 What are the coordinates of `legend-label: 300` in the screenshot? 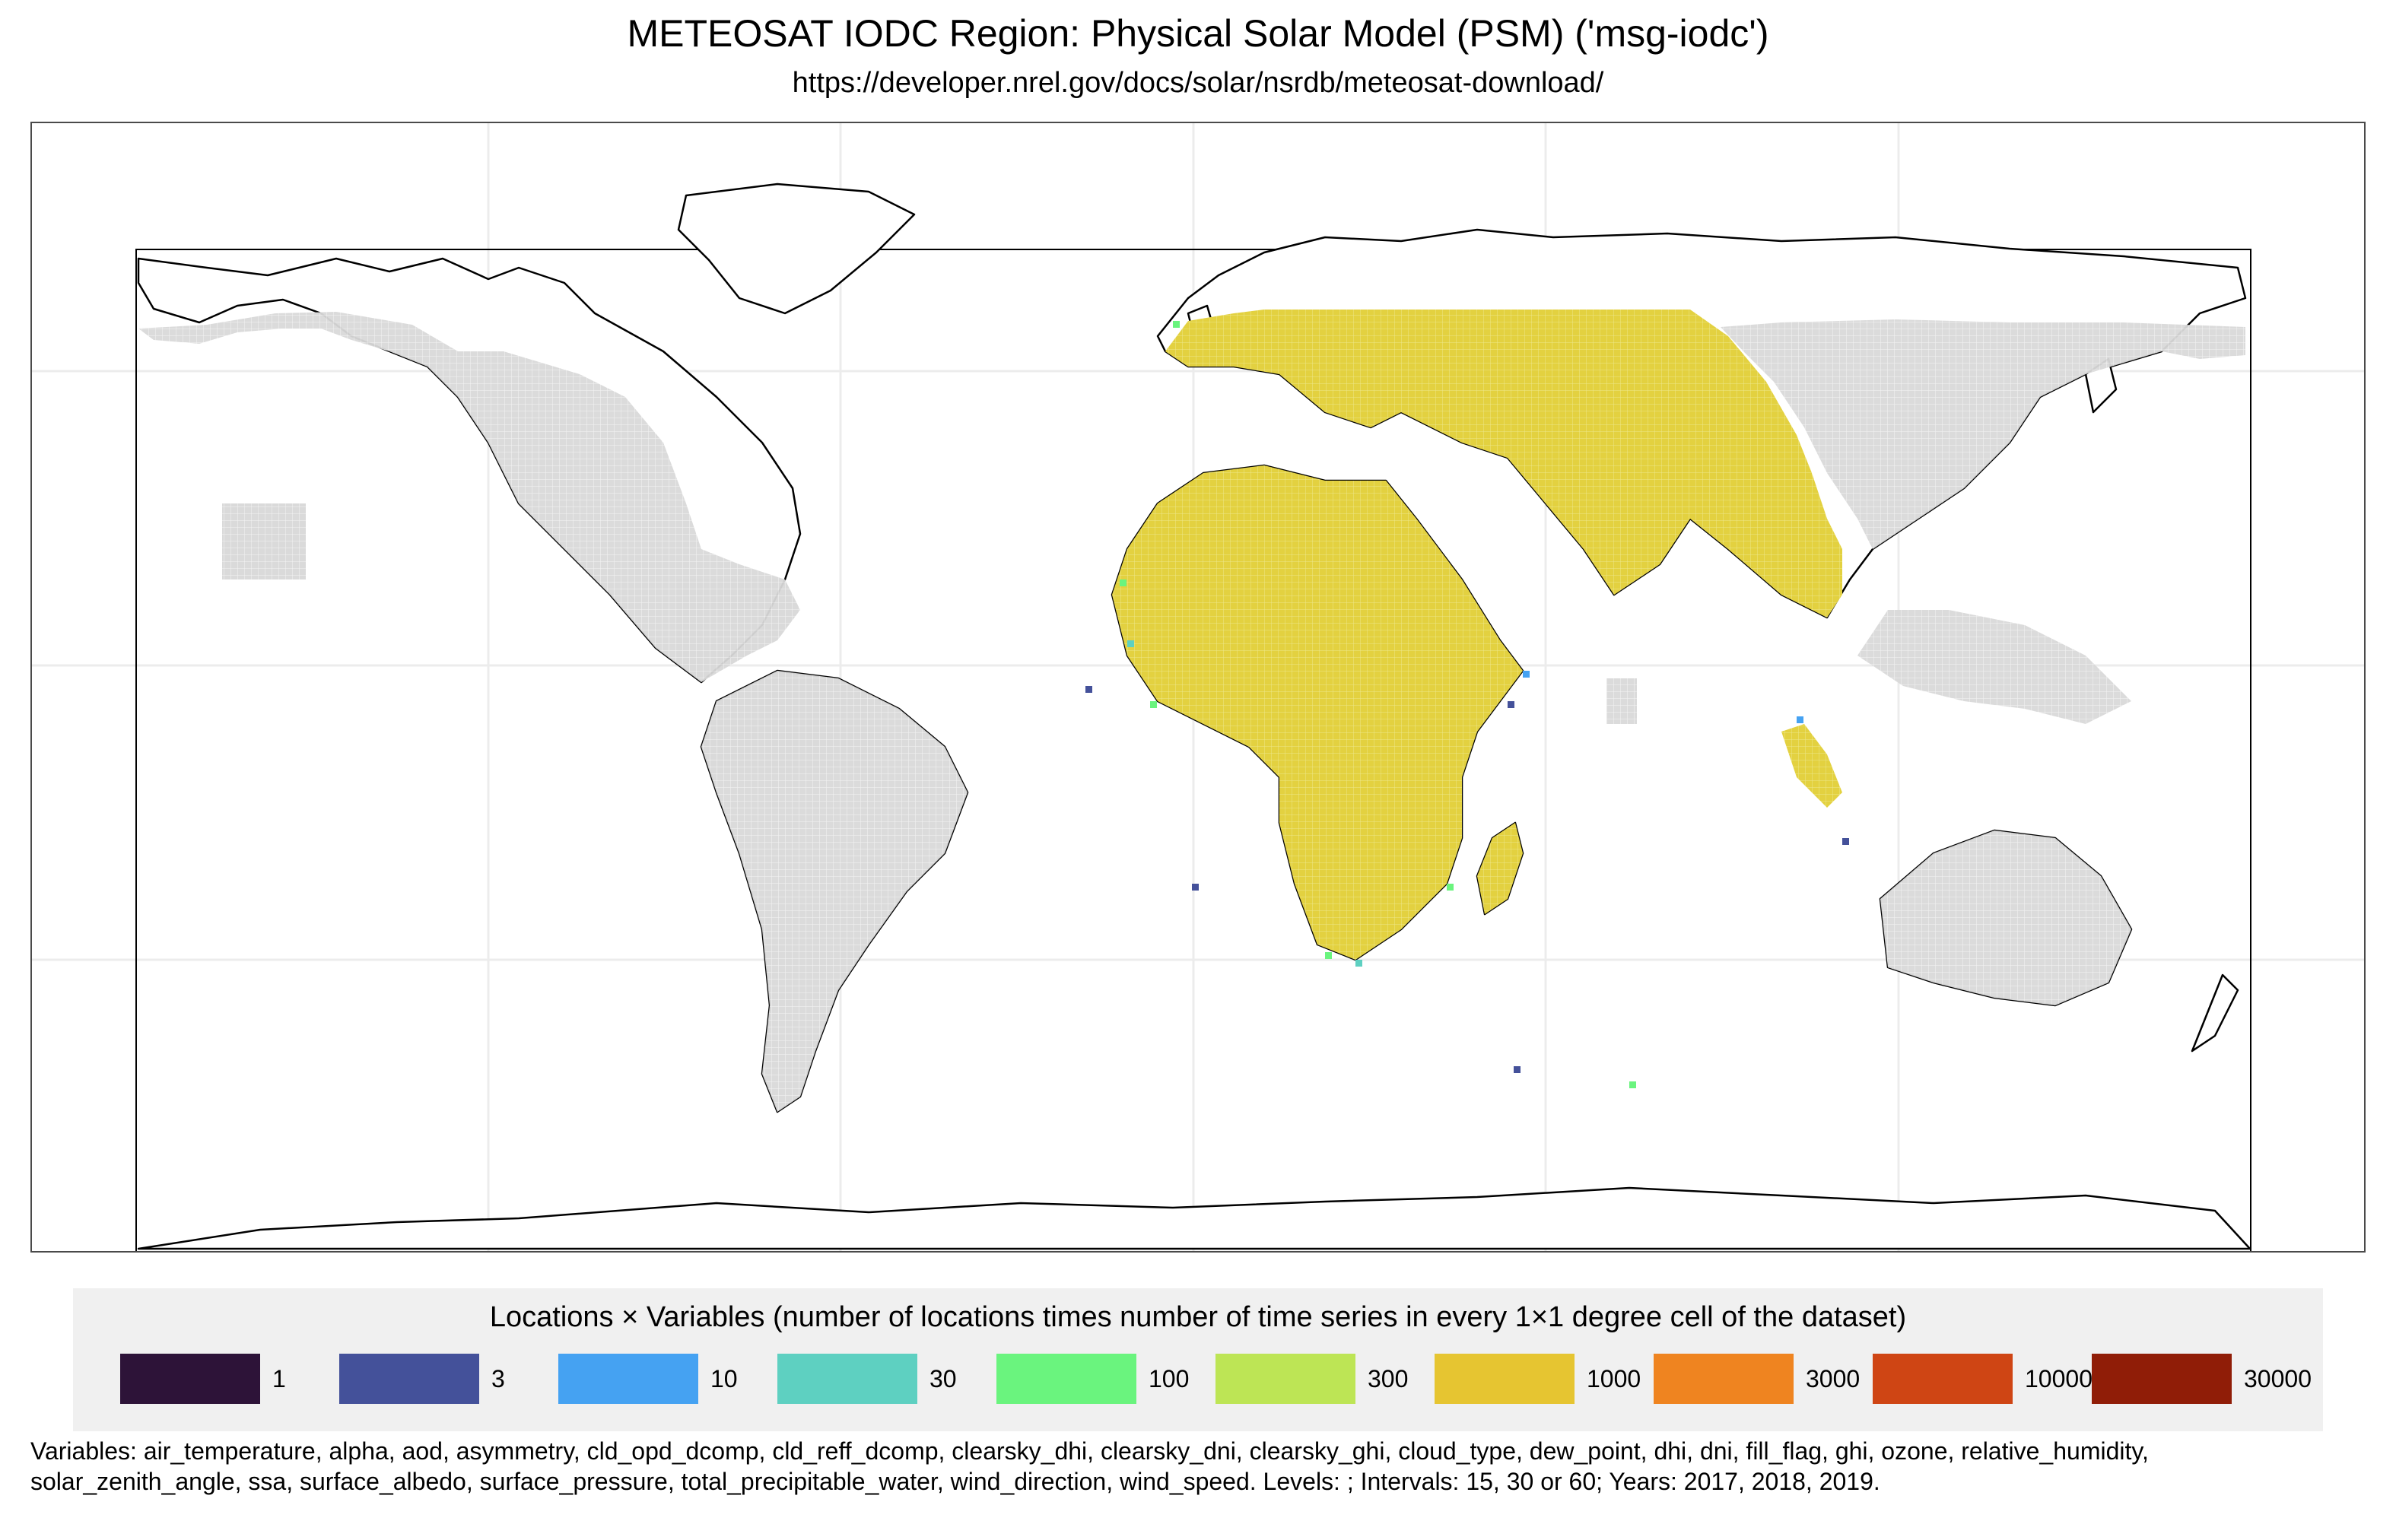 It's located at (1389, 1378).